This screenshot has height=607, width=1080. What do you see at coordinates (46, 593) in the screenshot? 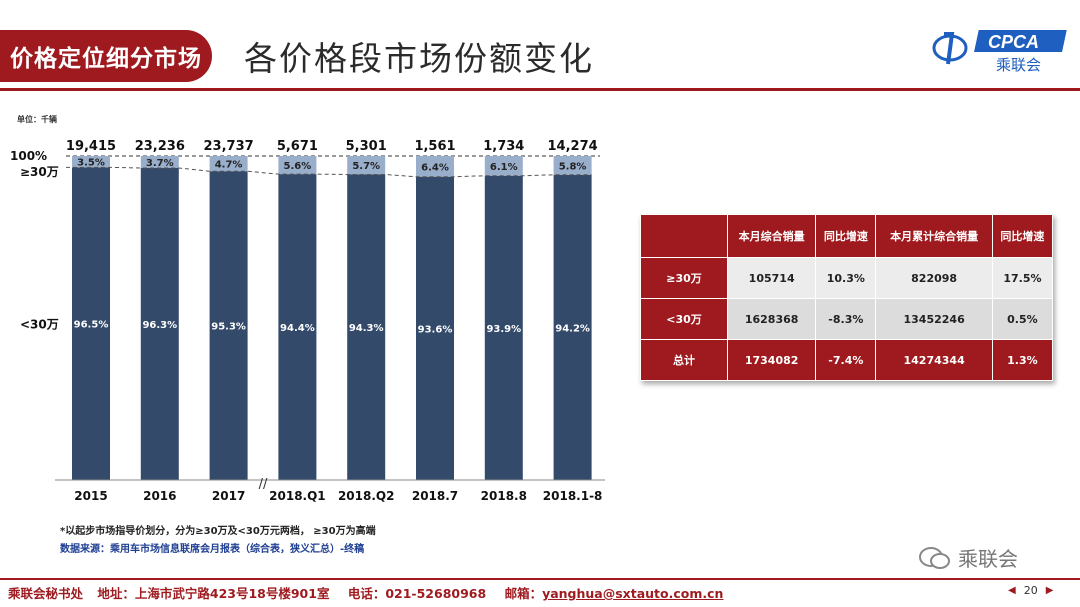
I see `footer-office: 乘联会秘书处` at bounding box center [46, 593].